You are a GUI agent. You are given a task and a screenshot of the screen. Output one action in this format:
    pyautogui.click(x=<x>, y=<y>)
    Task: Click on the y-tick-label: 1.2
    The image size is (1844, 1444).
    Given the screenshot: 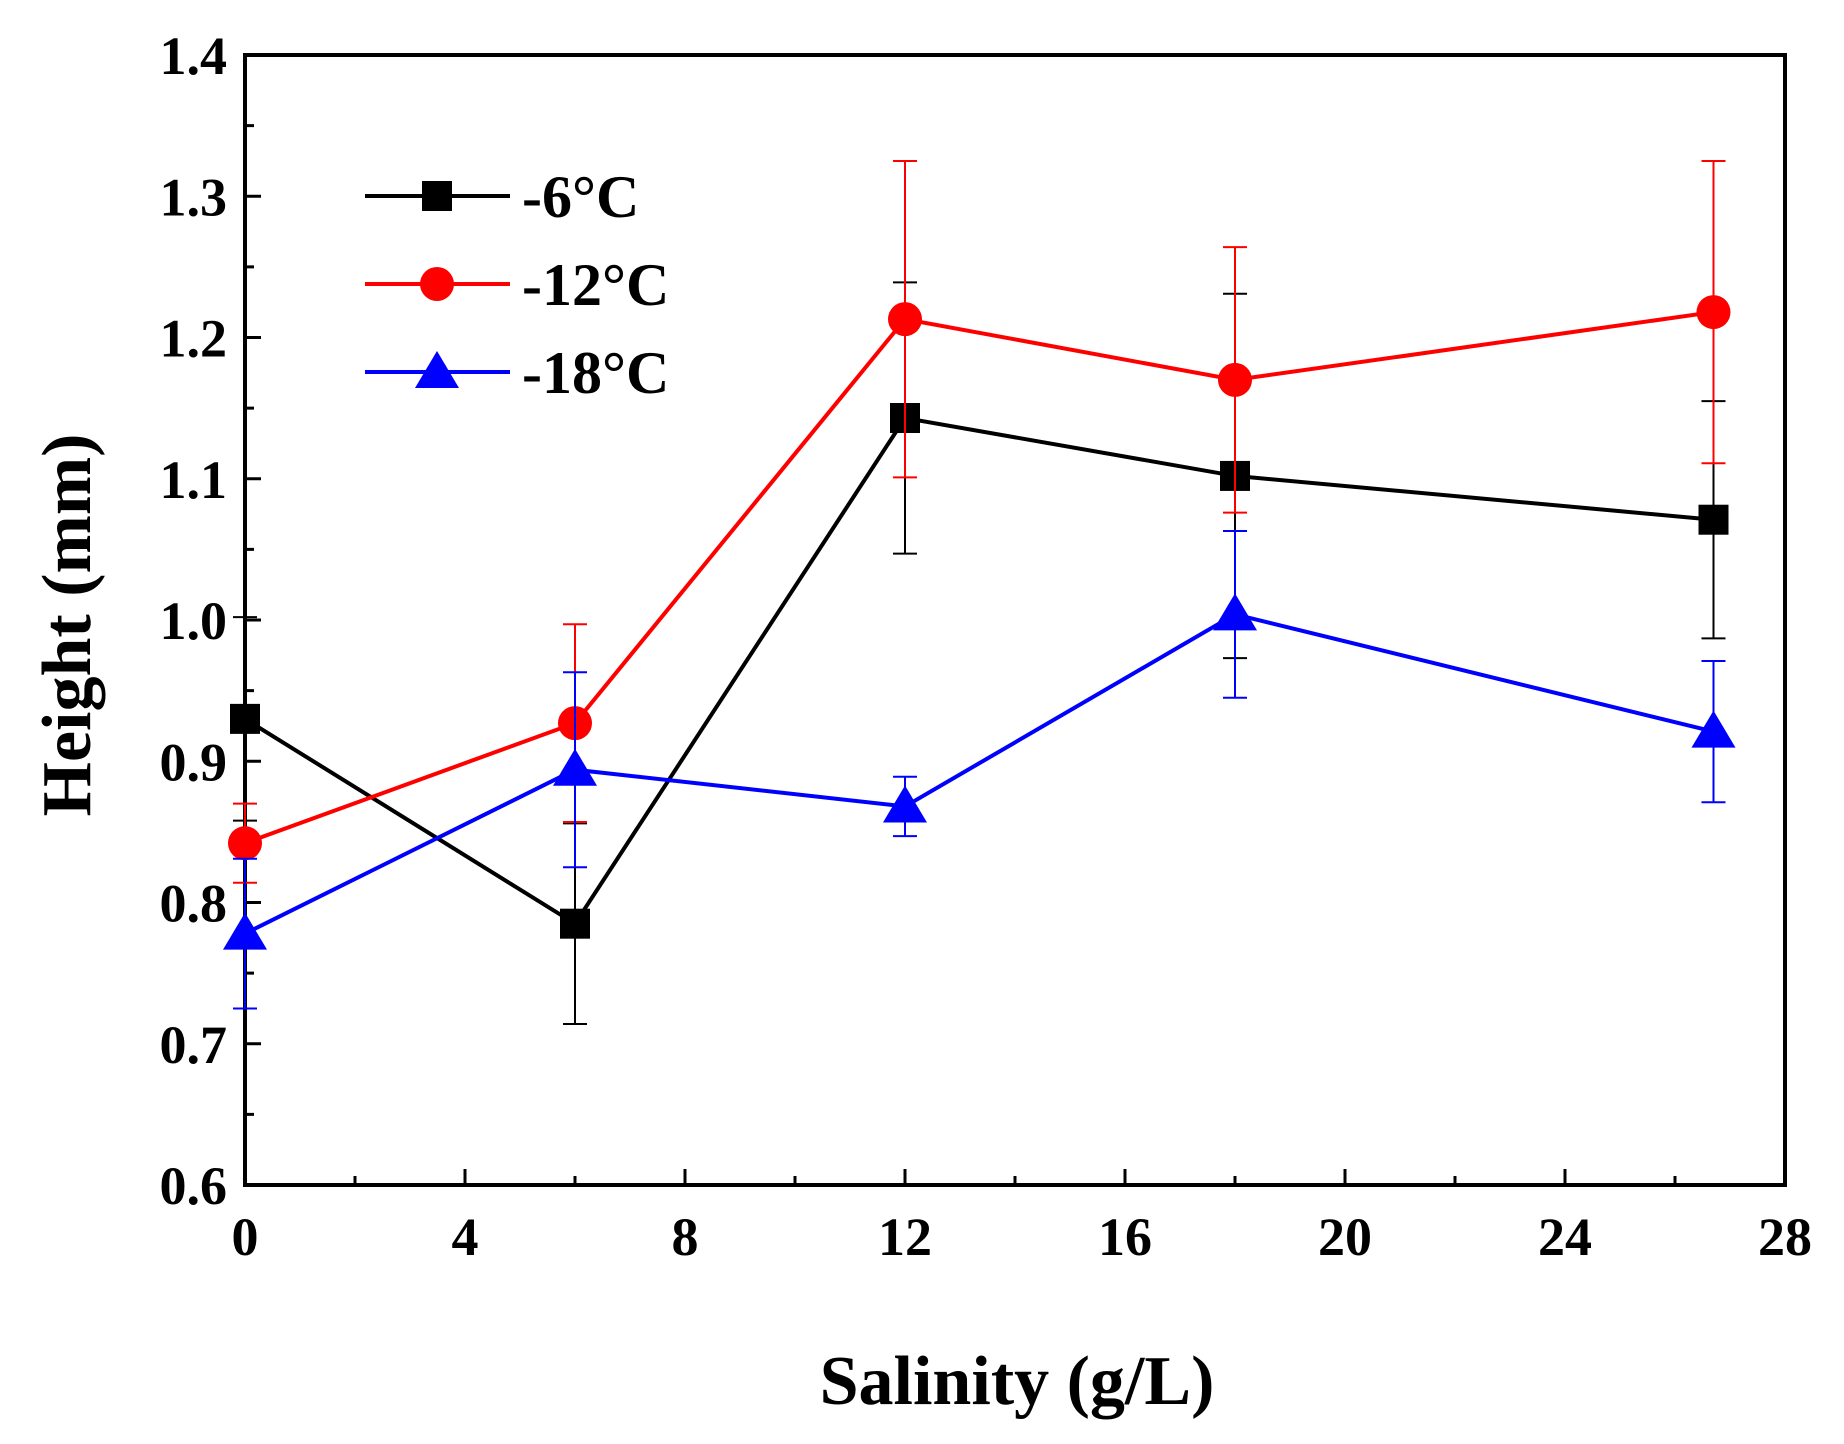 What is the action you would take?
    pyautogui.click(x=194, y=339)
    